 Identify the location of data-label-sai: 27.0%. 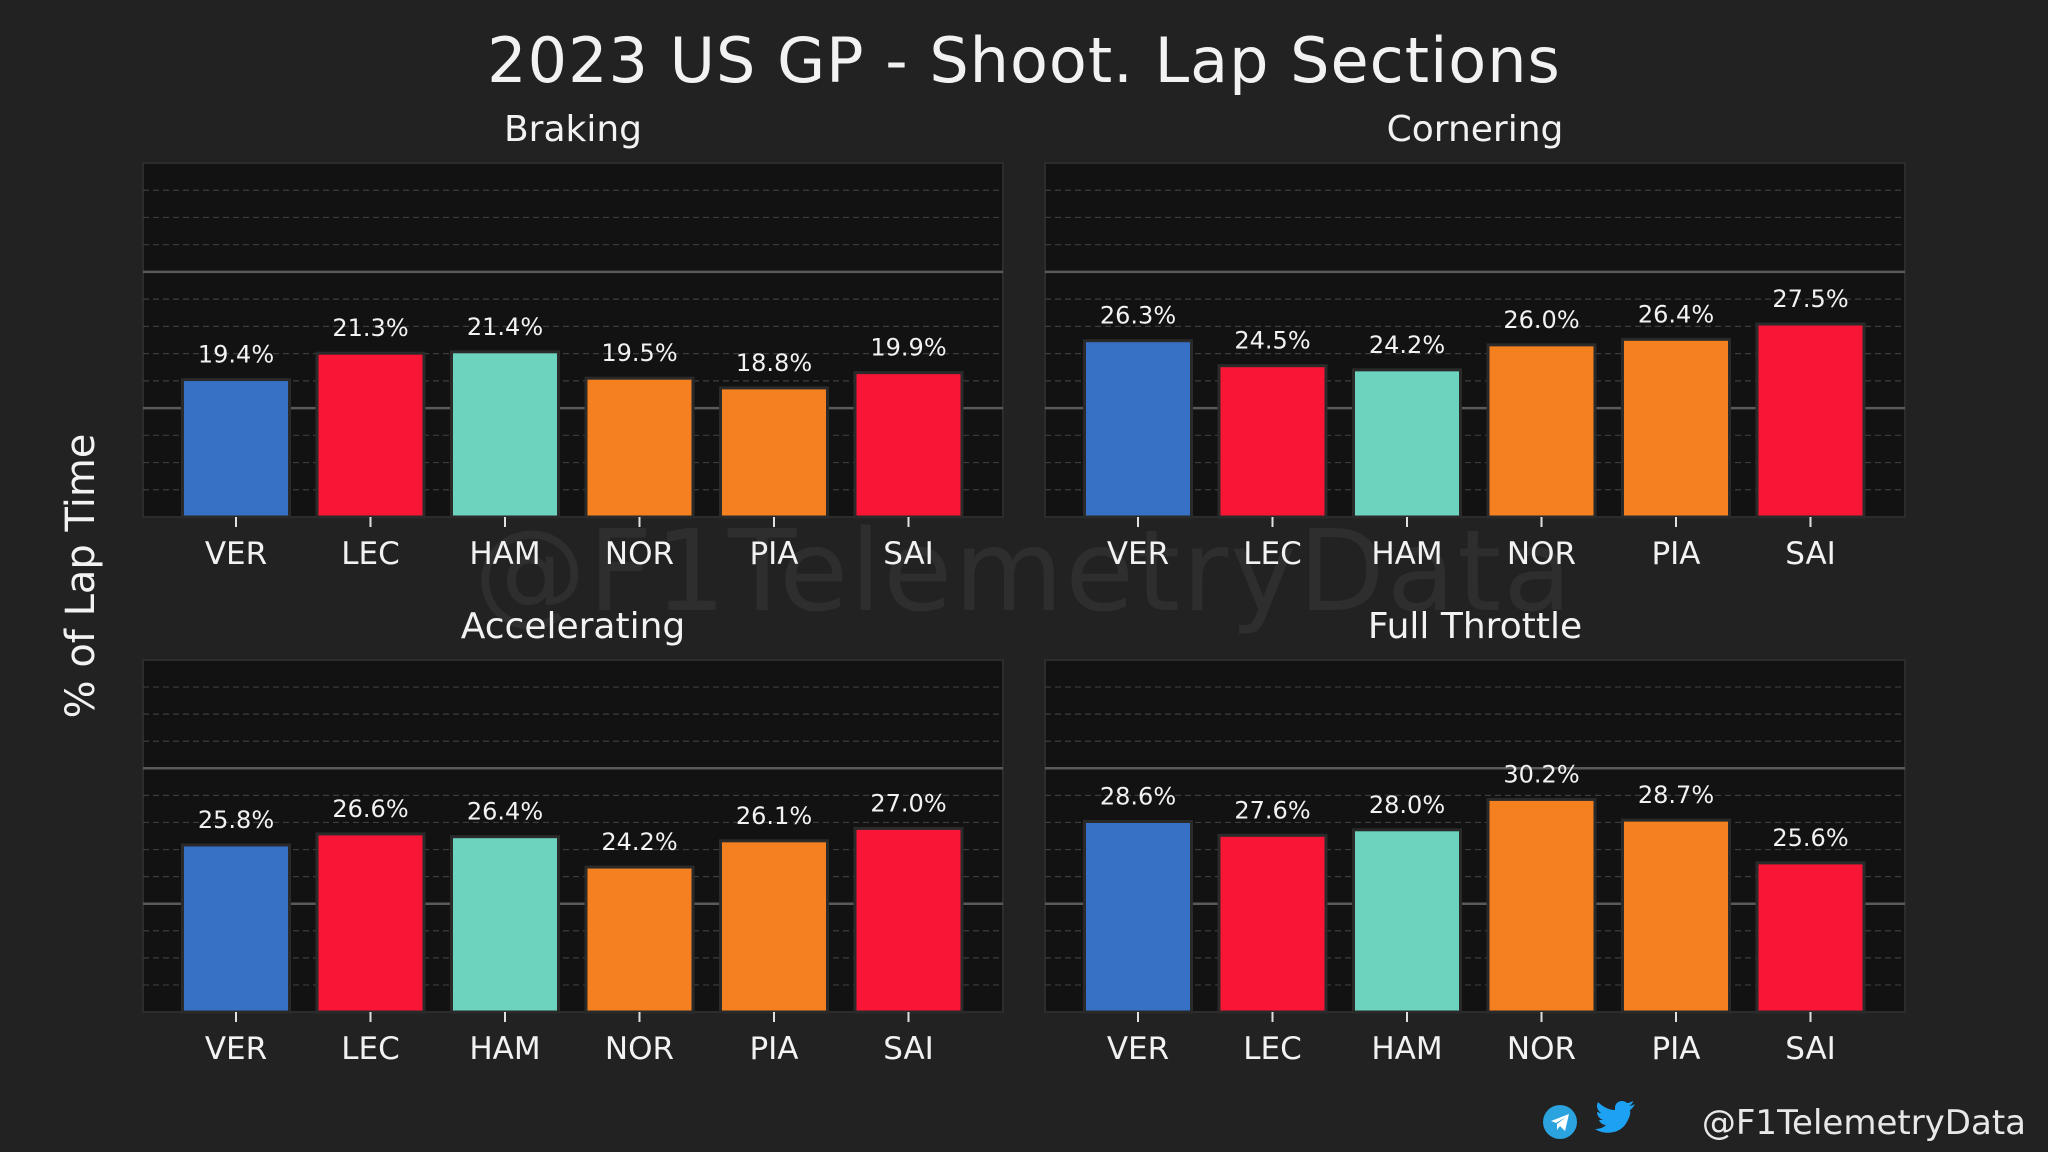
(908, 803).